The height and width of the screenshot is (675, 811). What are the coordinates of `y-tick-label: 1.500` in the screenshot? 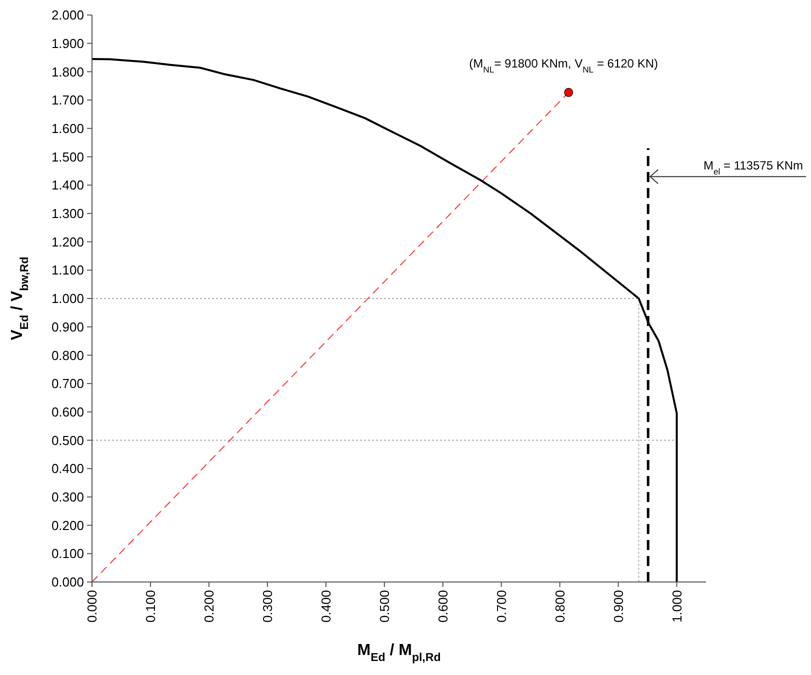 It's located at (67, 156).